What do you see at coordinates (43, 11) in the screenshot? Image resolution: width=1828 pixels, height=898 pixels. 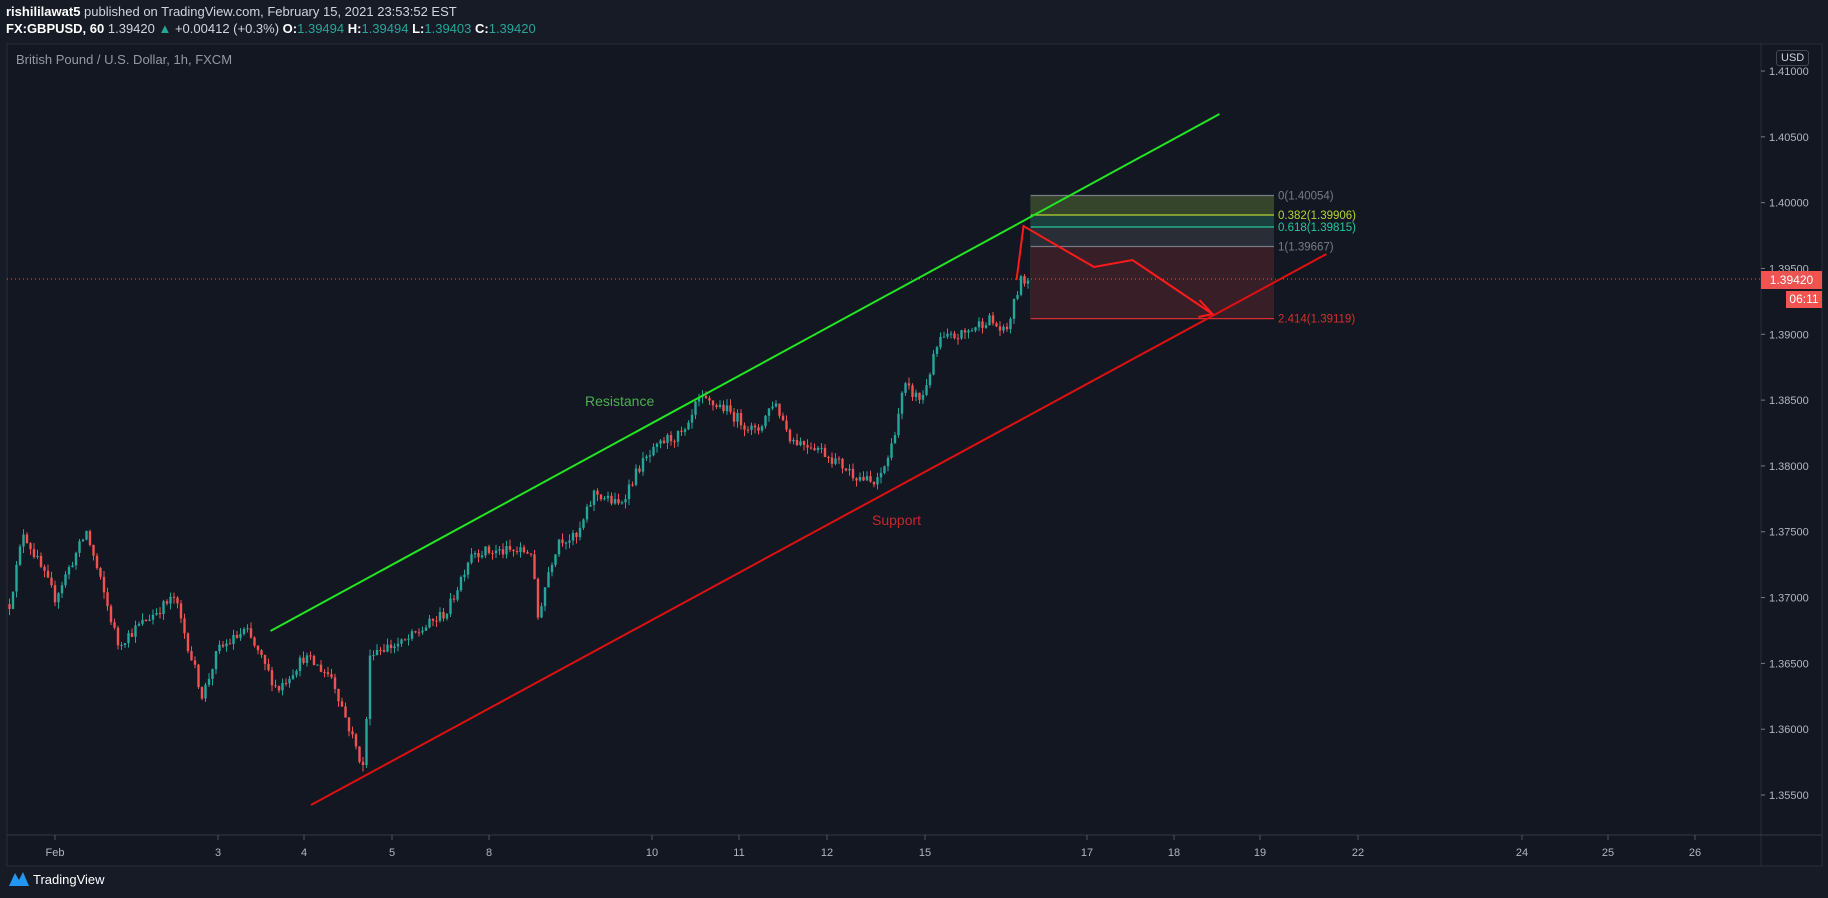 I see `author: rishililawat5` at bounding box center [43, 11].